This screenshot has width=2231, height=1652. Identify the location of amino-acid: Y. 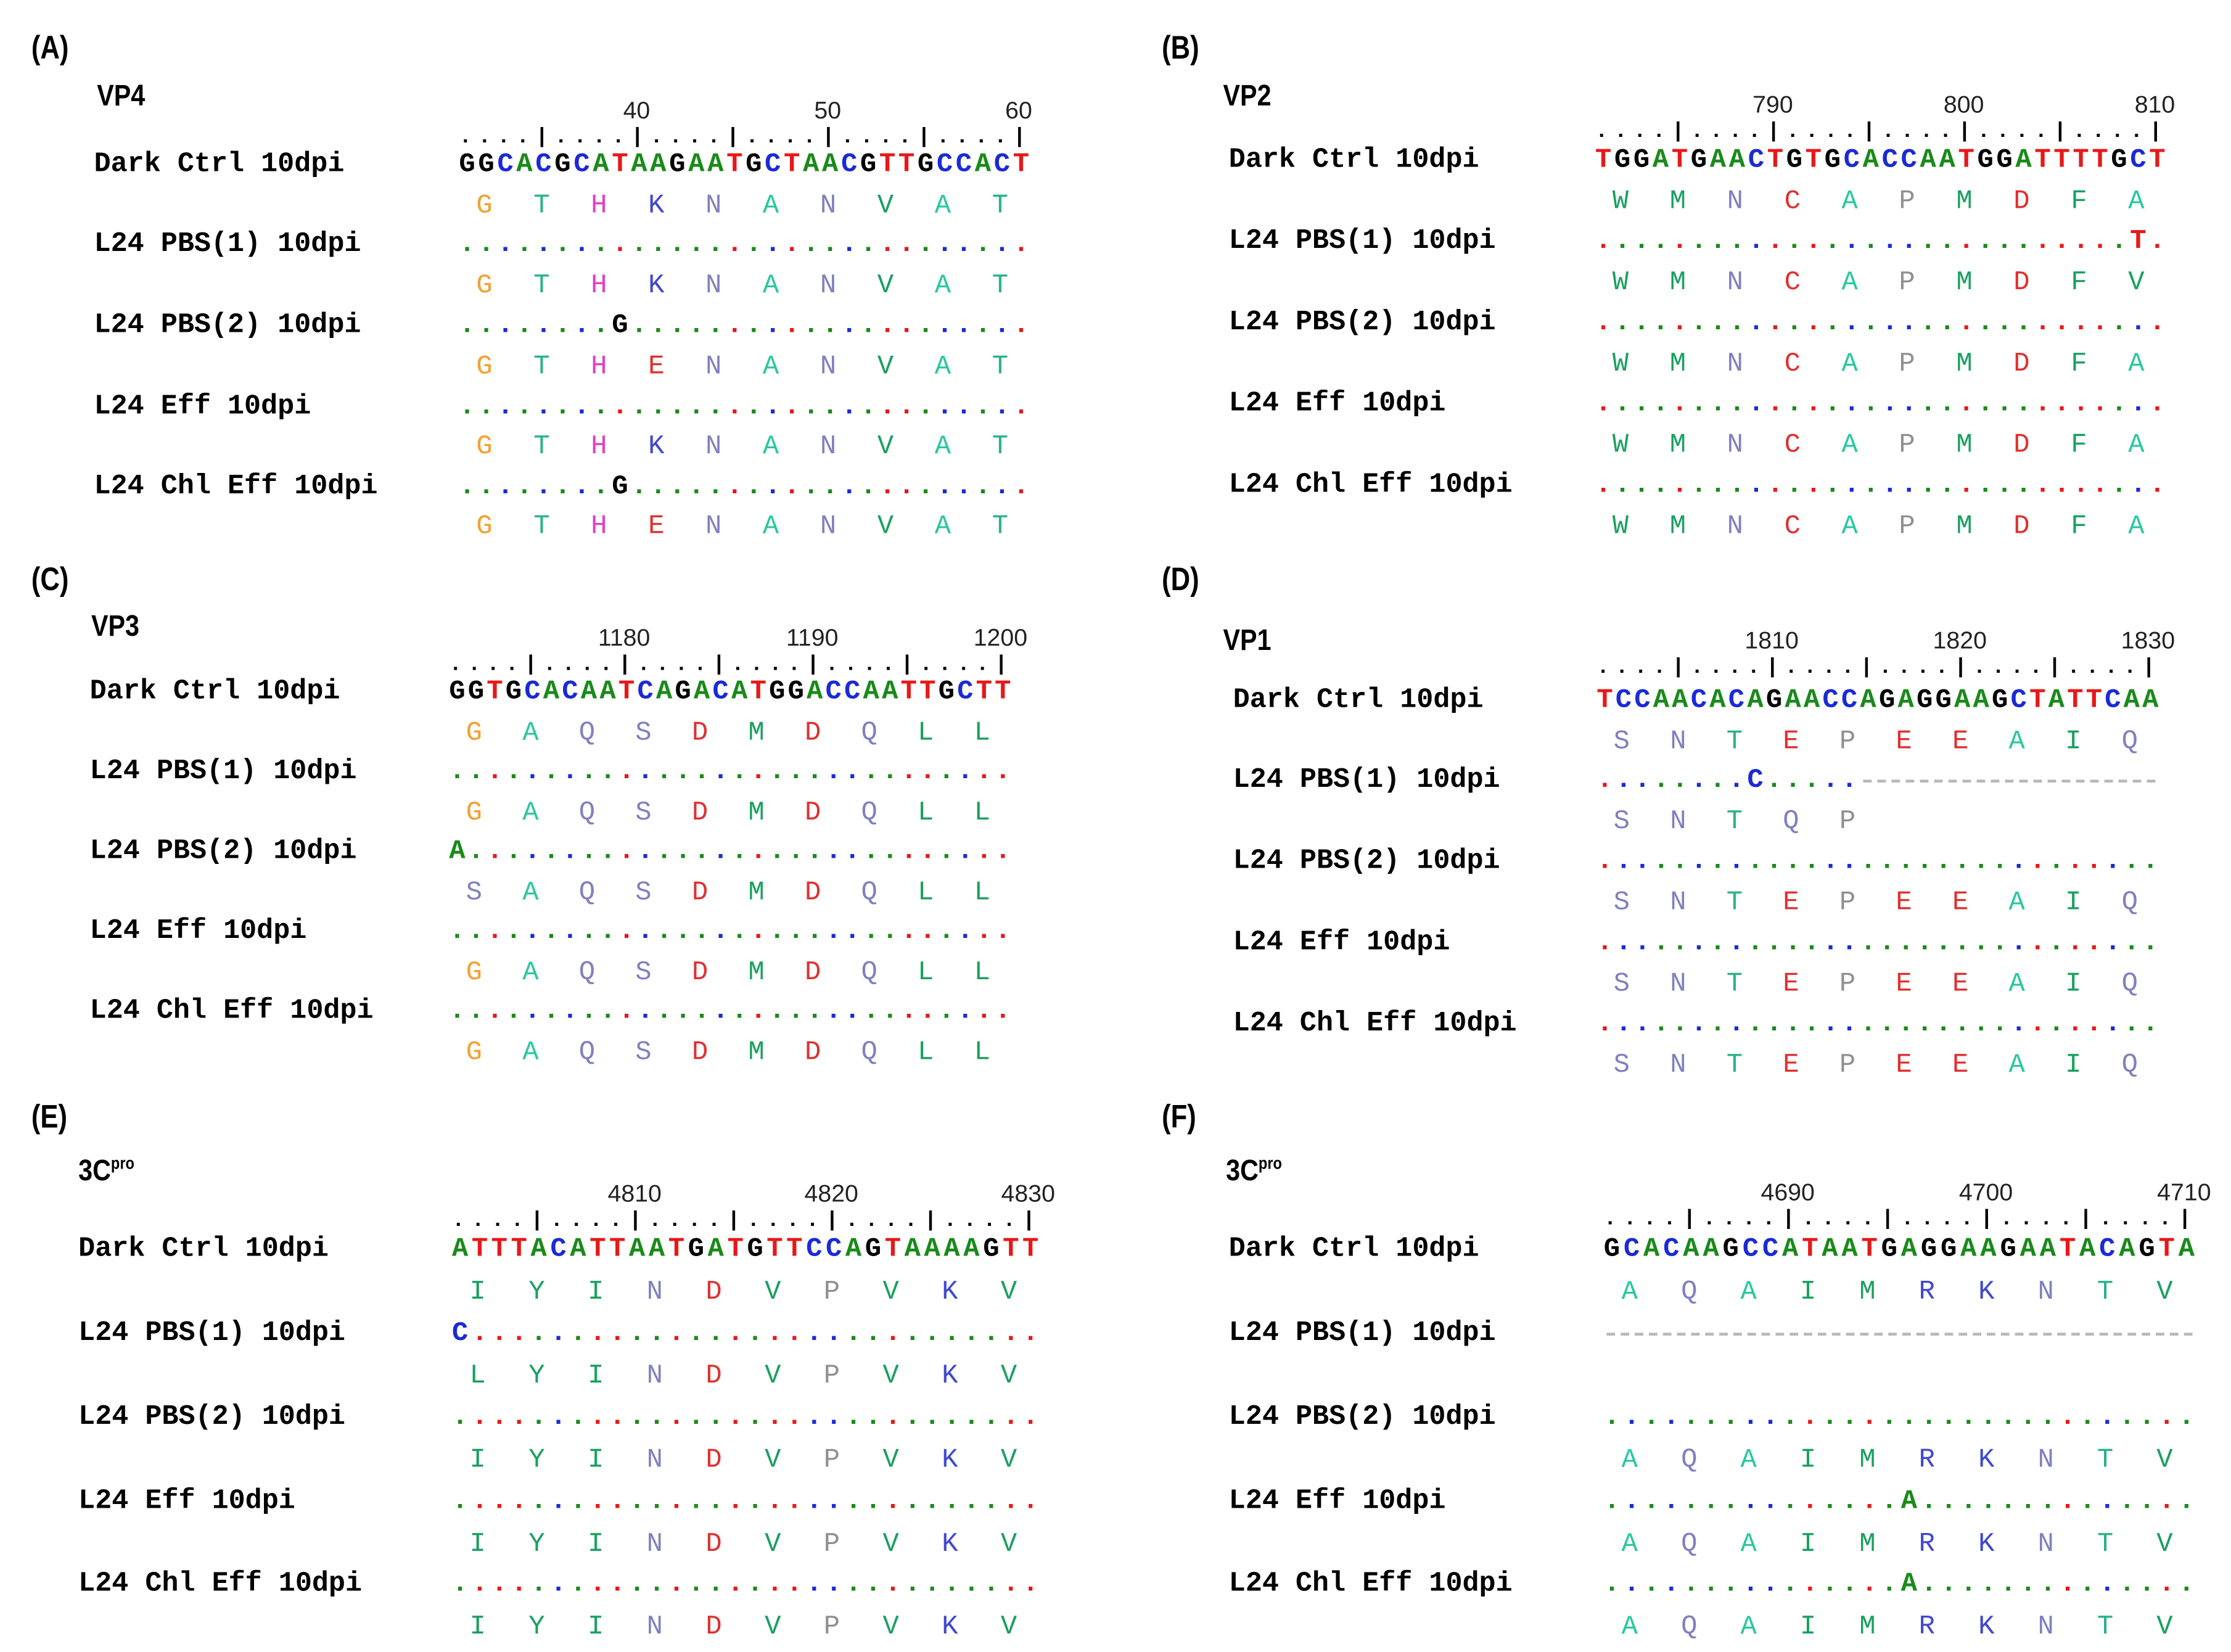
(537, 1291).